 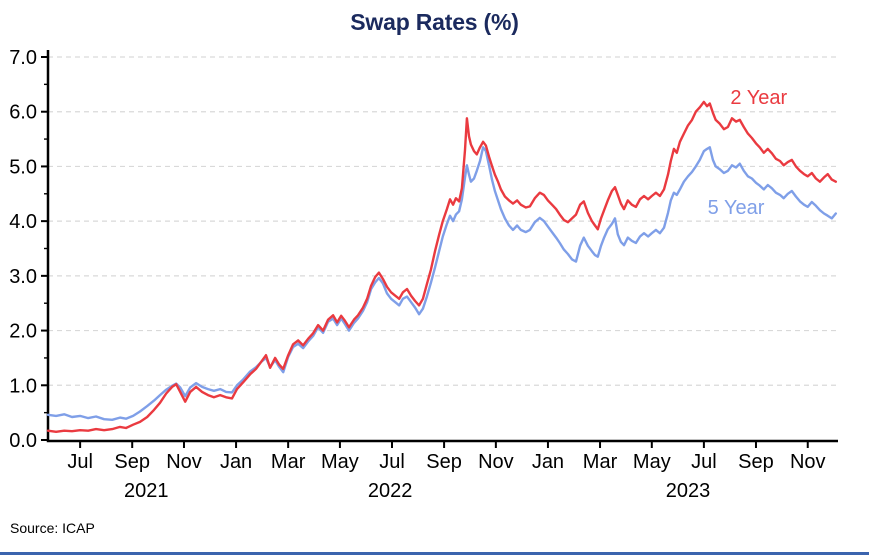 What do you see at coordinates (23, 386) in the screenshot?
I see `y-tick-label: 1.0` at bounding box center [23, 386].